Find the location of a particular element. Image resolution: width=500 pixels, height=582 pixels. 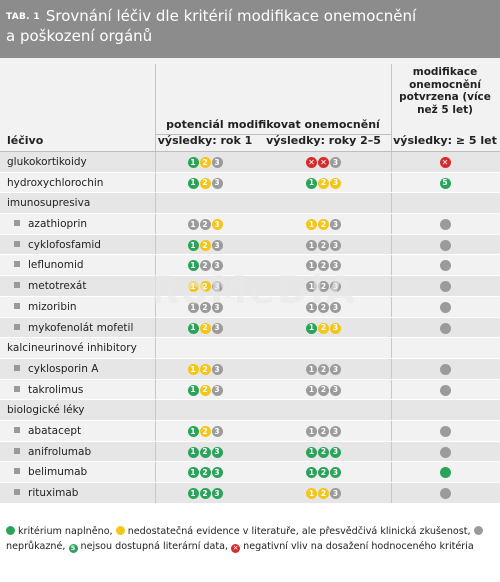

yellow-rating-dot: 1 is located at coordinates (193, 287).